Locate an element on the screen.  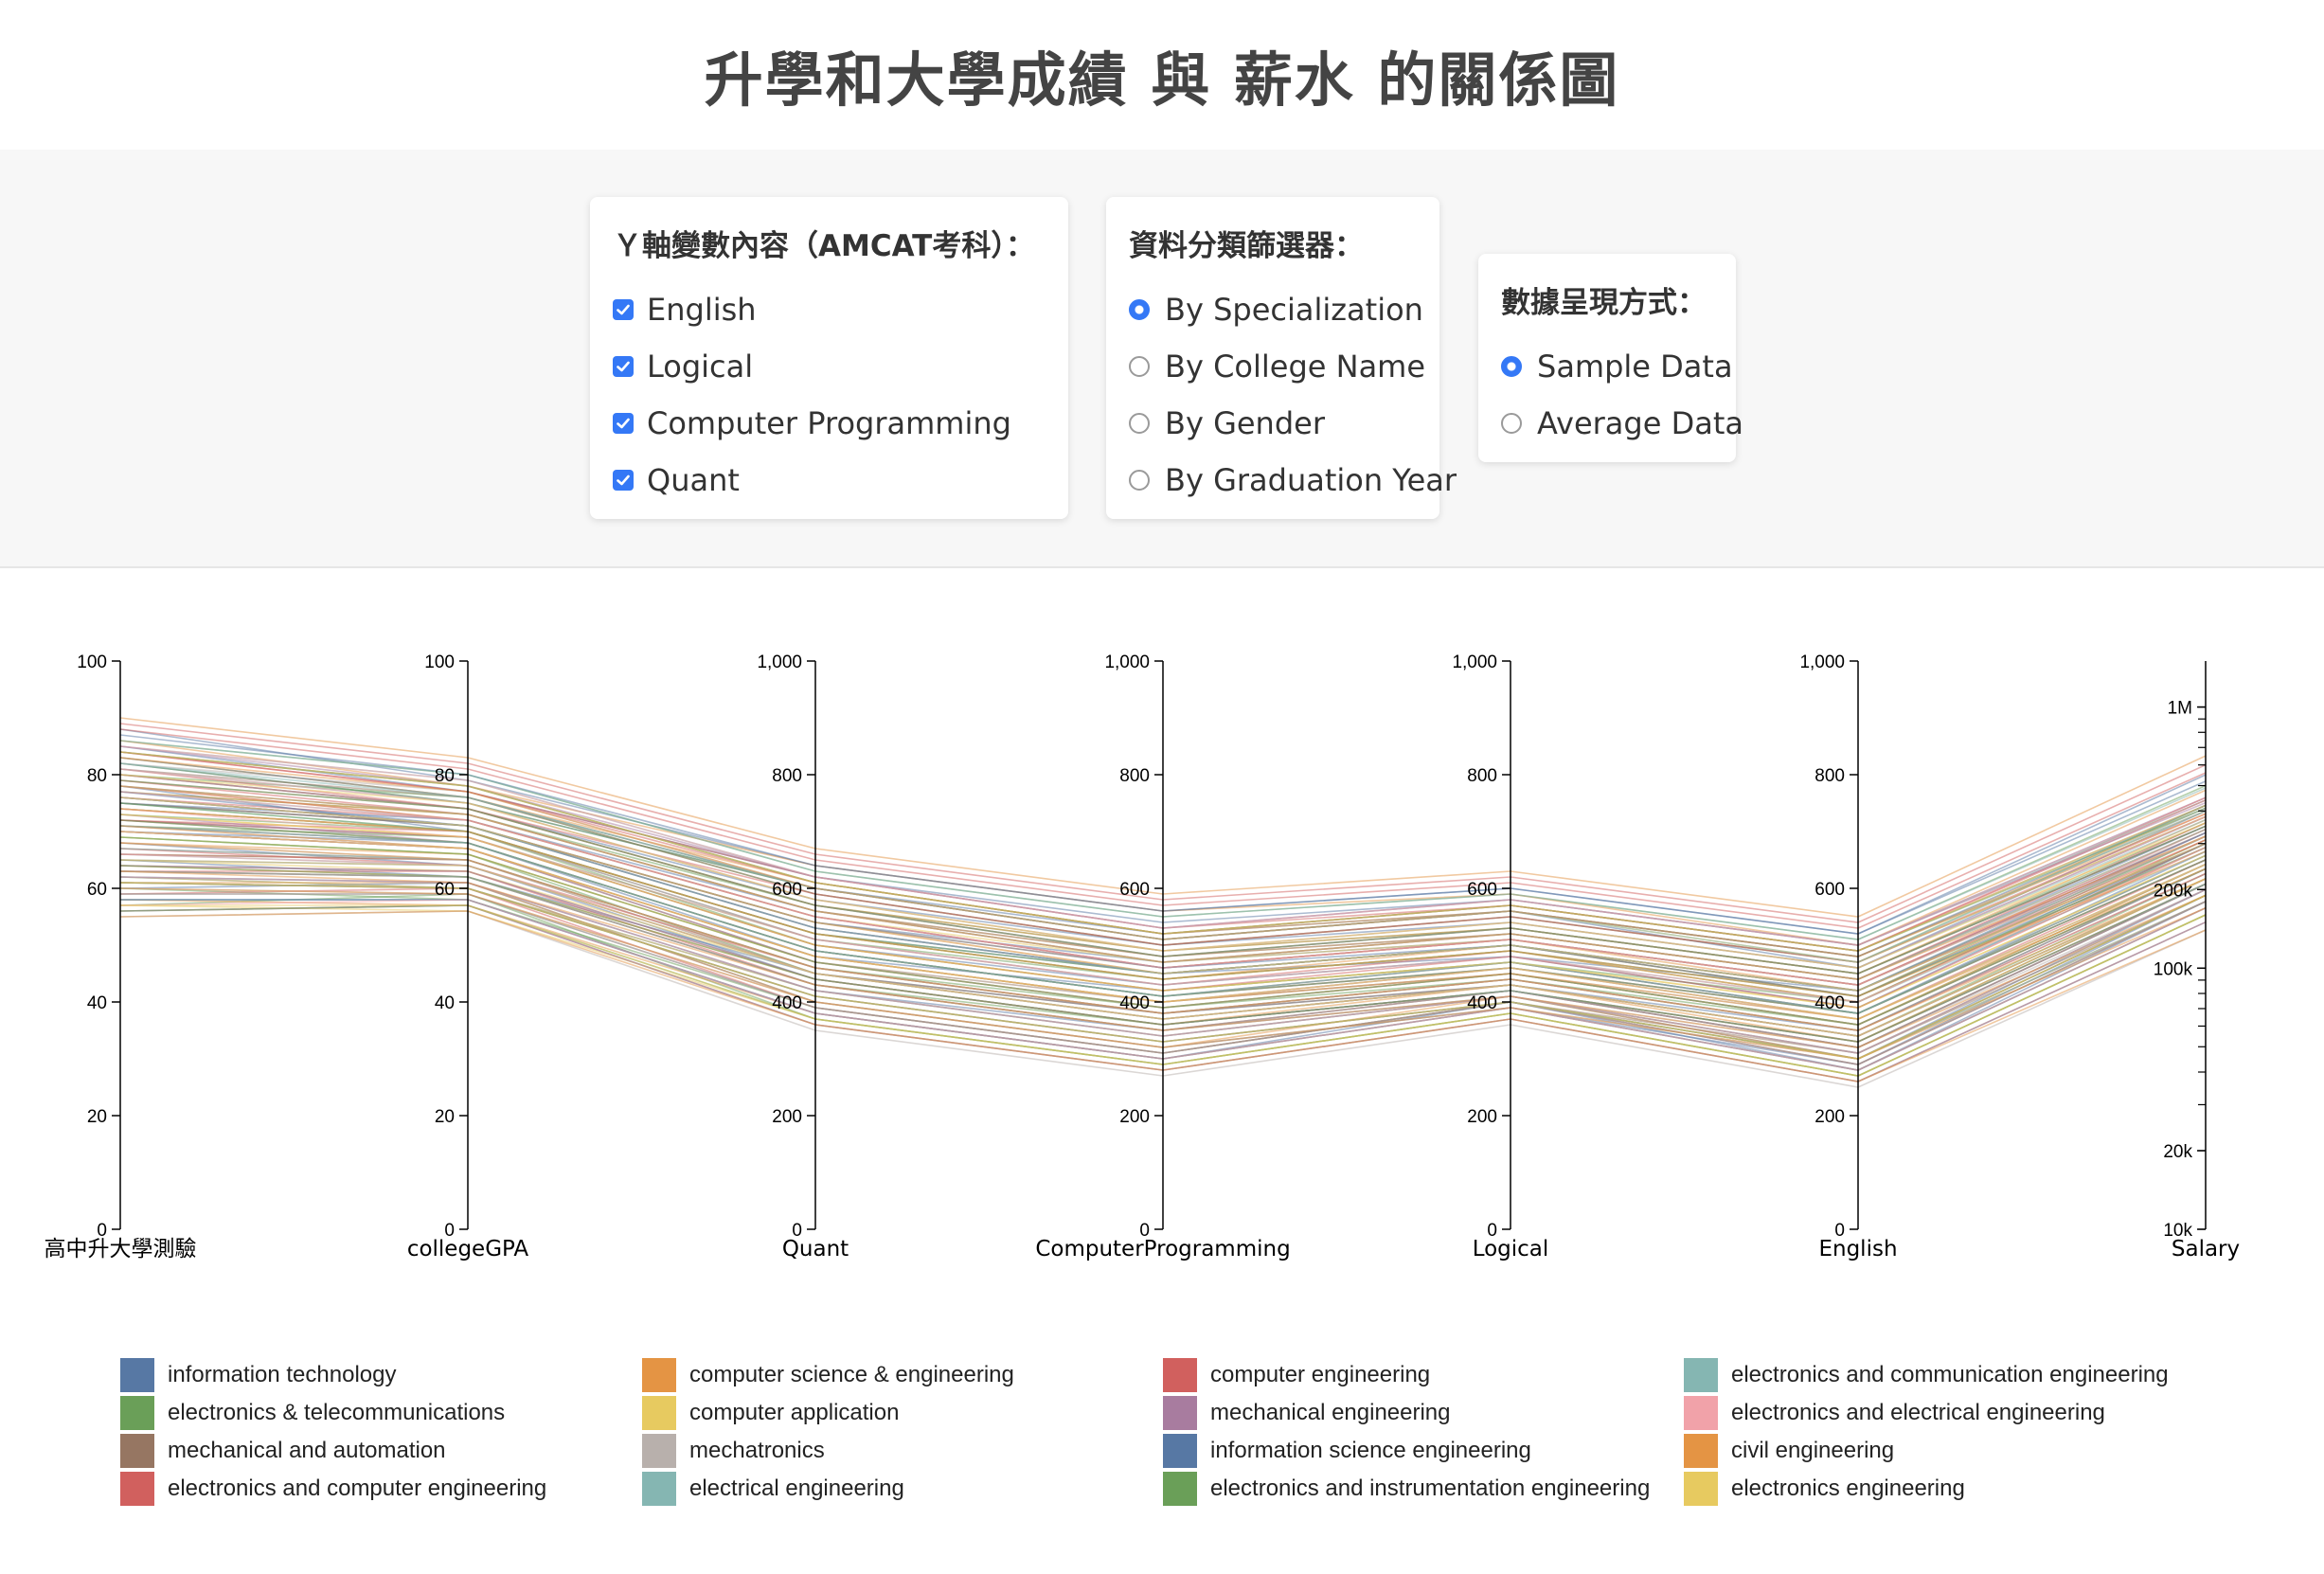
radio-sample-data: Sample Data is located at coordinates (1617, 366).